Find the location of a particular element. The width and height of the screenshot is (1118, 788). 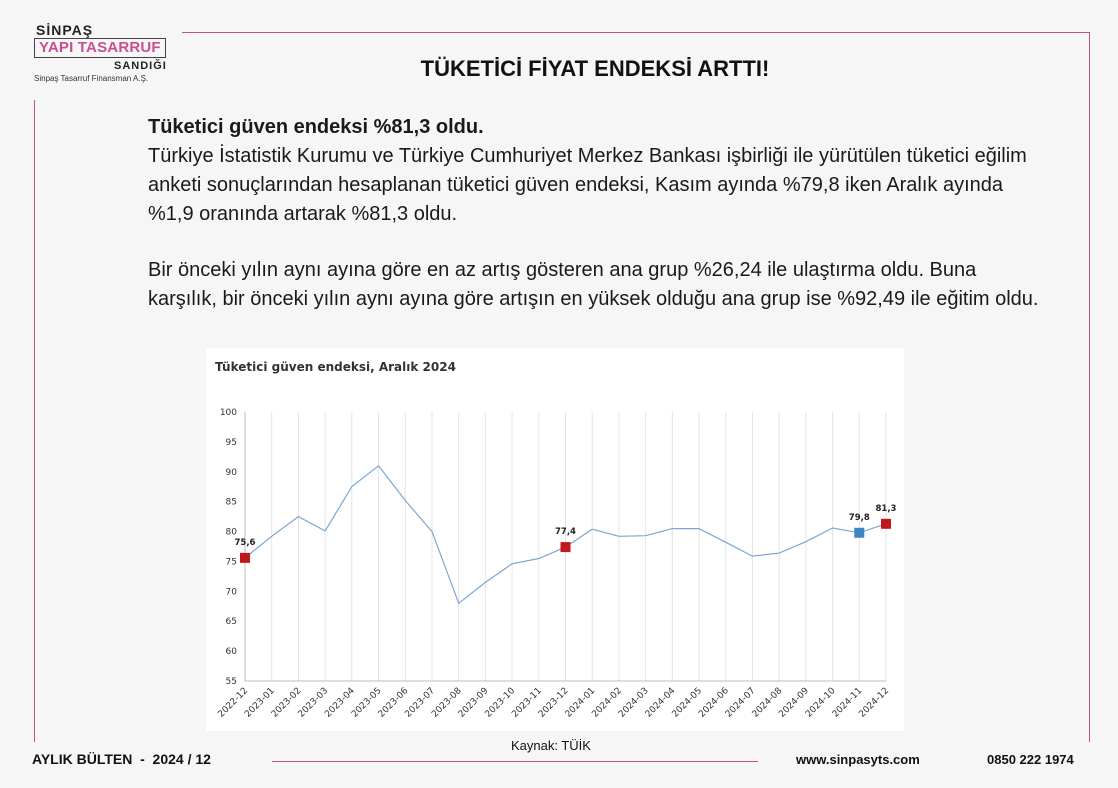

y-tick-label: 90 is located at coordinates (232, 473).